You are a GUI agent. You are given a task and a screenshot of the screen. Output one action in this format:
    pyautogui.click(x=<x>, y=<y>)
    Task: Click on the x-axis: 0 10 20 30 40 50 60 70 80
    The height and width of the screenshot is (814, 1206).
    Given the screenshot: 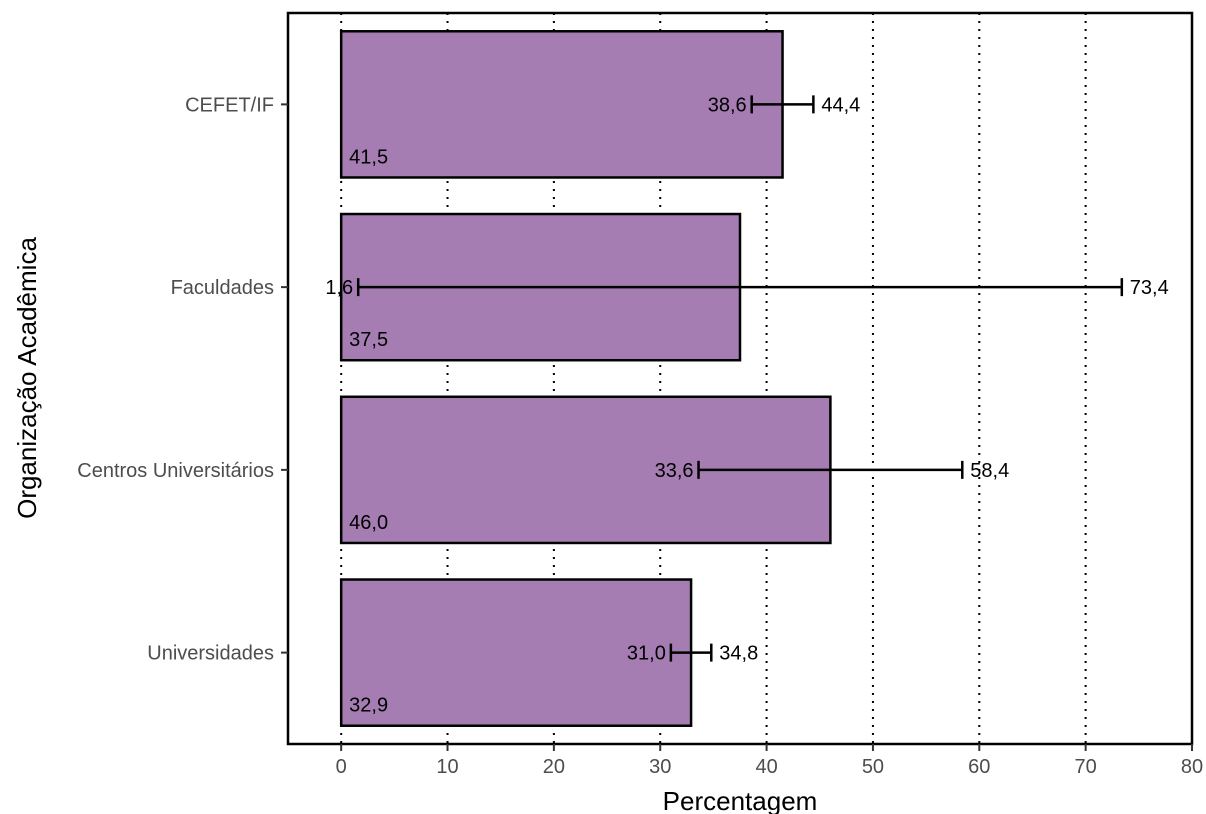 What is the action you would take?
    pyautogui.click(x=769, y=761)
    